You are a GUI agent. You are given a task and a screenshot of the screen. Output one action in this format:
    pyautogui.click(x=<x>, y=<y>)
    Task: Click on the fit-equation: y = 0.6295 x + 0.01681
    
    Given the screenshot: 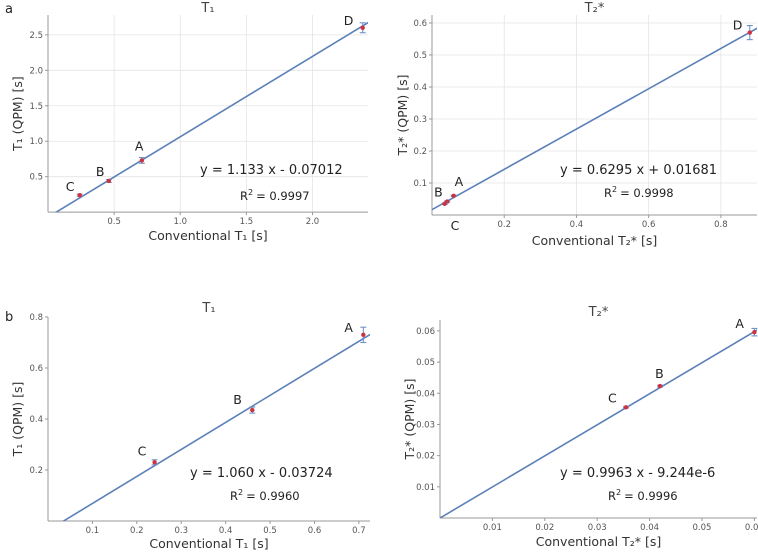 What is the action you would take?
    pyautogui.click(x=638, y=170)
    